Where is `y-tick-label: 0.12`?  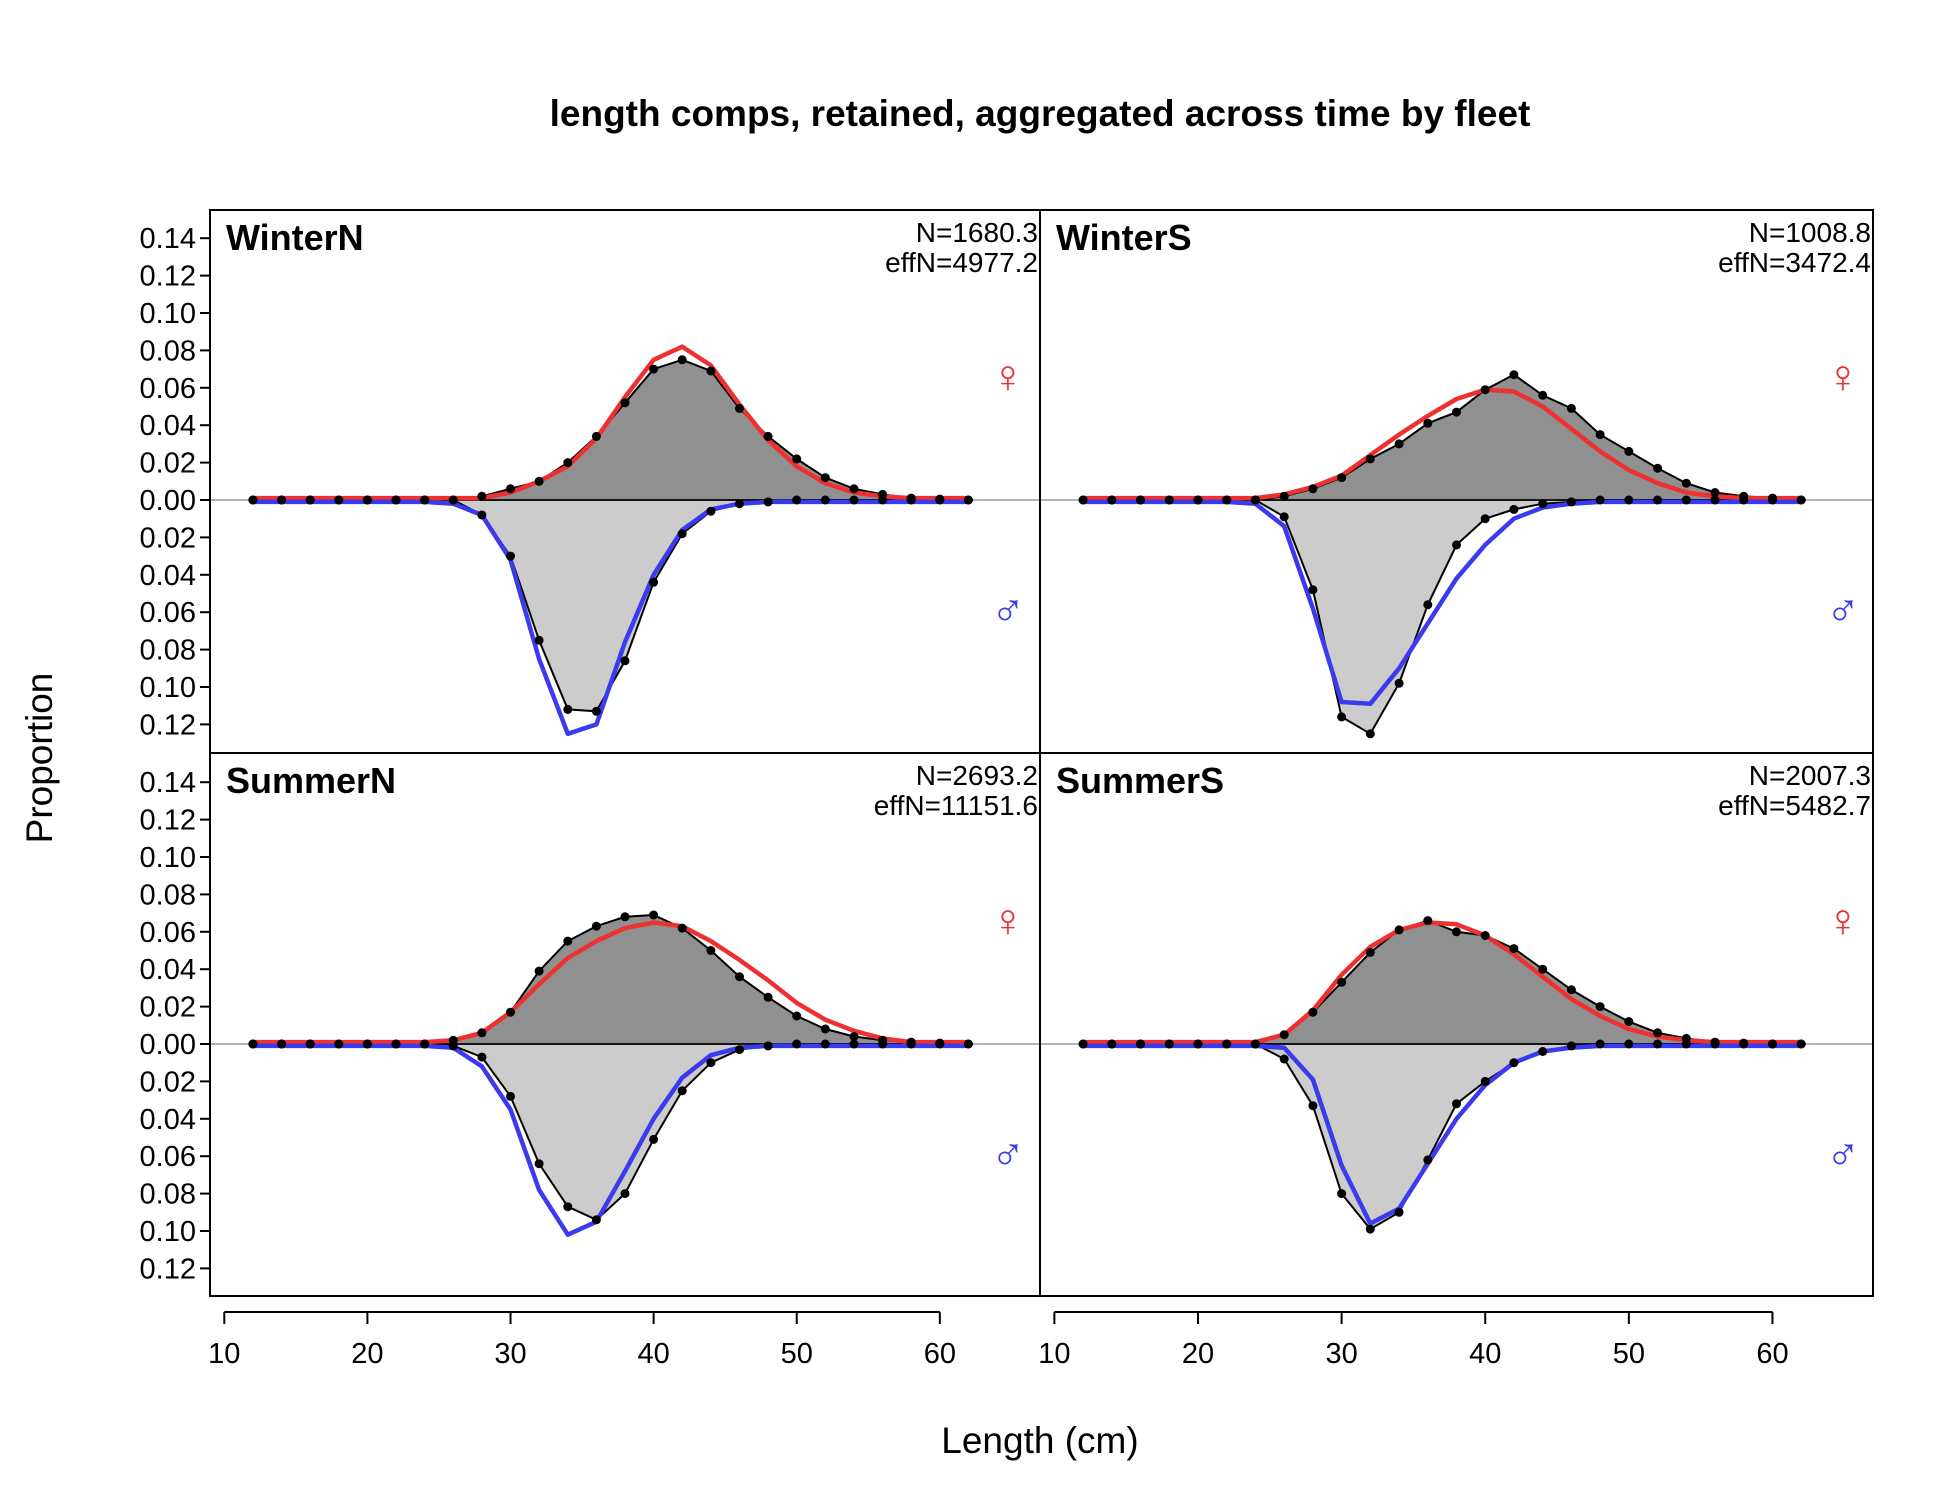
y-tick-label: 0.12 is located at coordinates (168, 725).